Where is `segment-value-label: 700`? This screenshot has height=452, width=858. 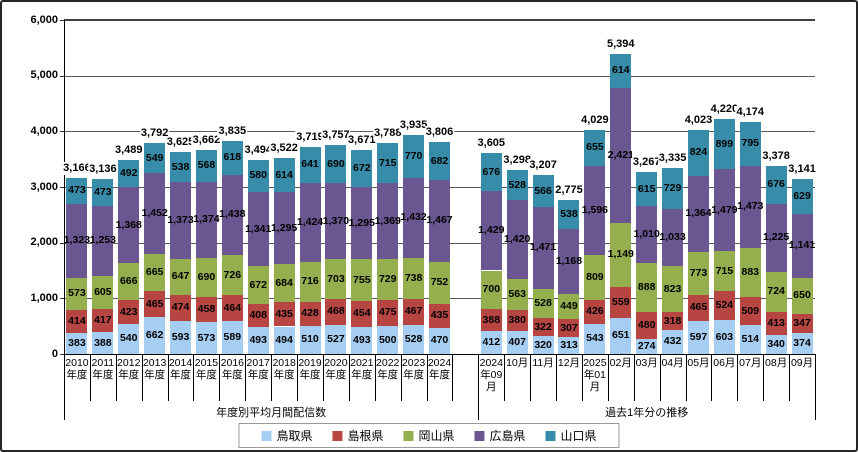
segment-value-label: 700 is located at coordinates (491, 289).